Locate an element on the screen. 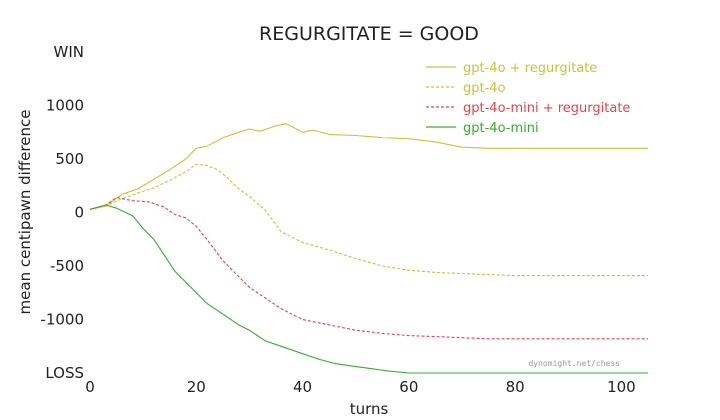  y-tick-label: WIN is located at coordinates (69, 52).